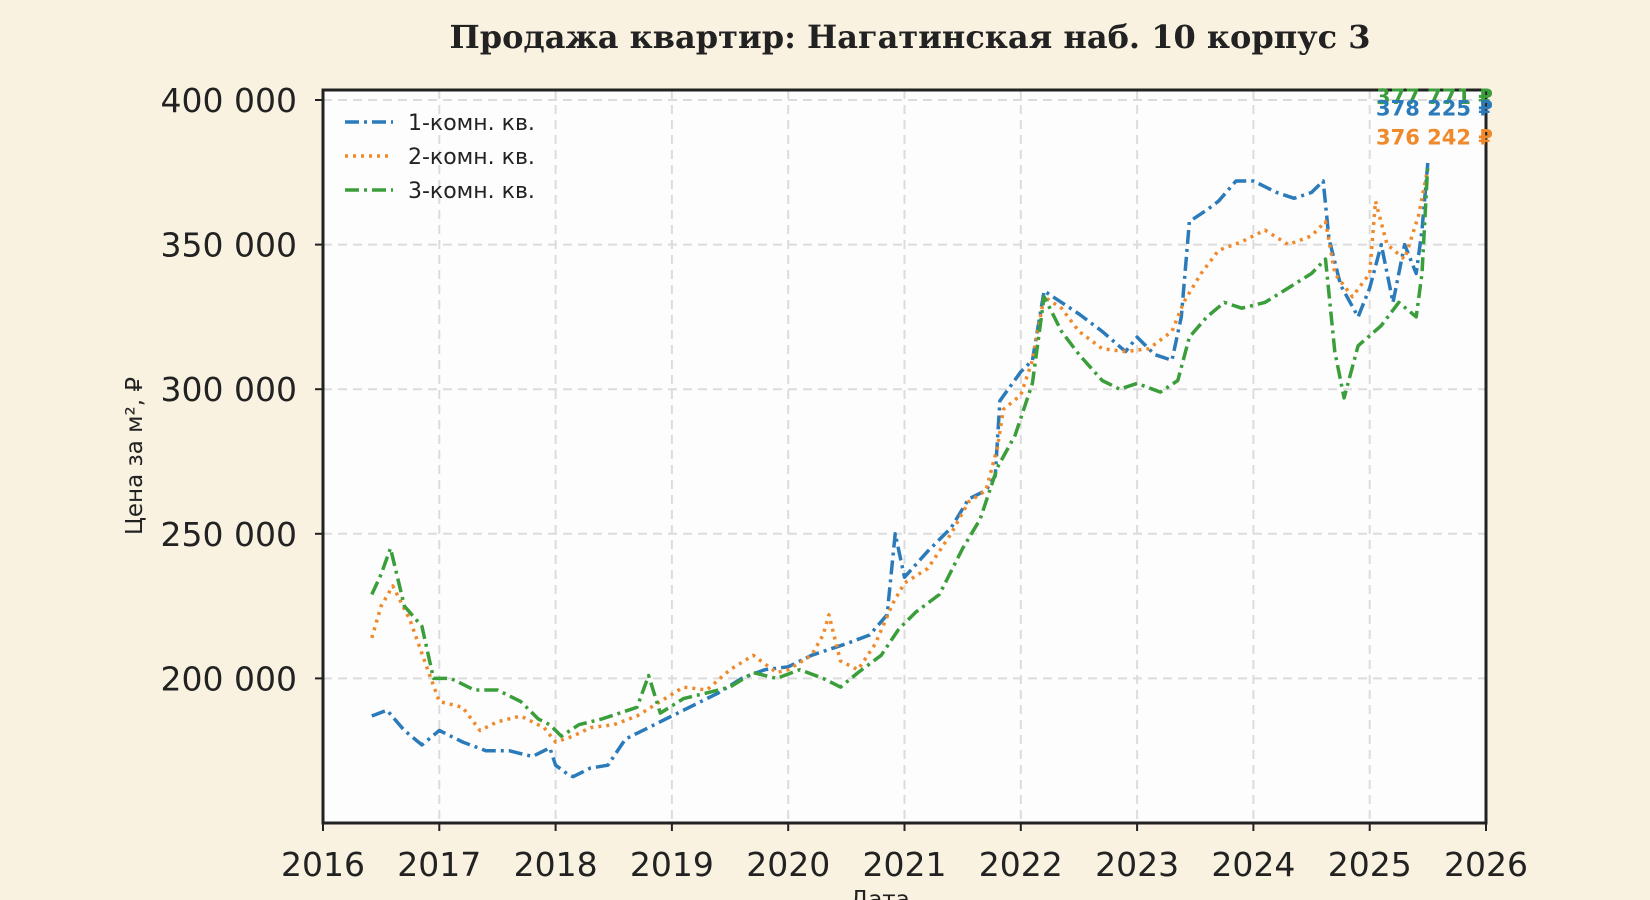 The width and height of the screenshot is (1650, 900). I want to click on end-labels: 377 771 ₽378 225 ₽ 376 242 ₽, so click(1434, 117).